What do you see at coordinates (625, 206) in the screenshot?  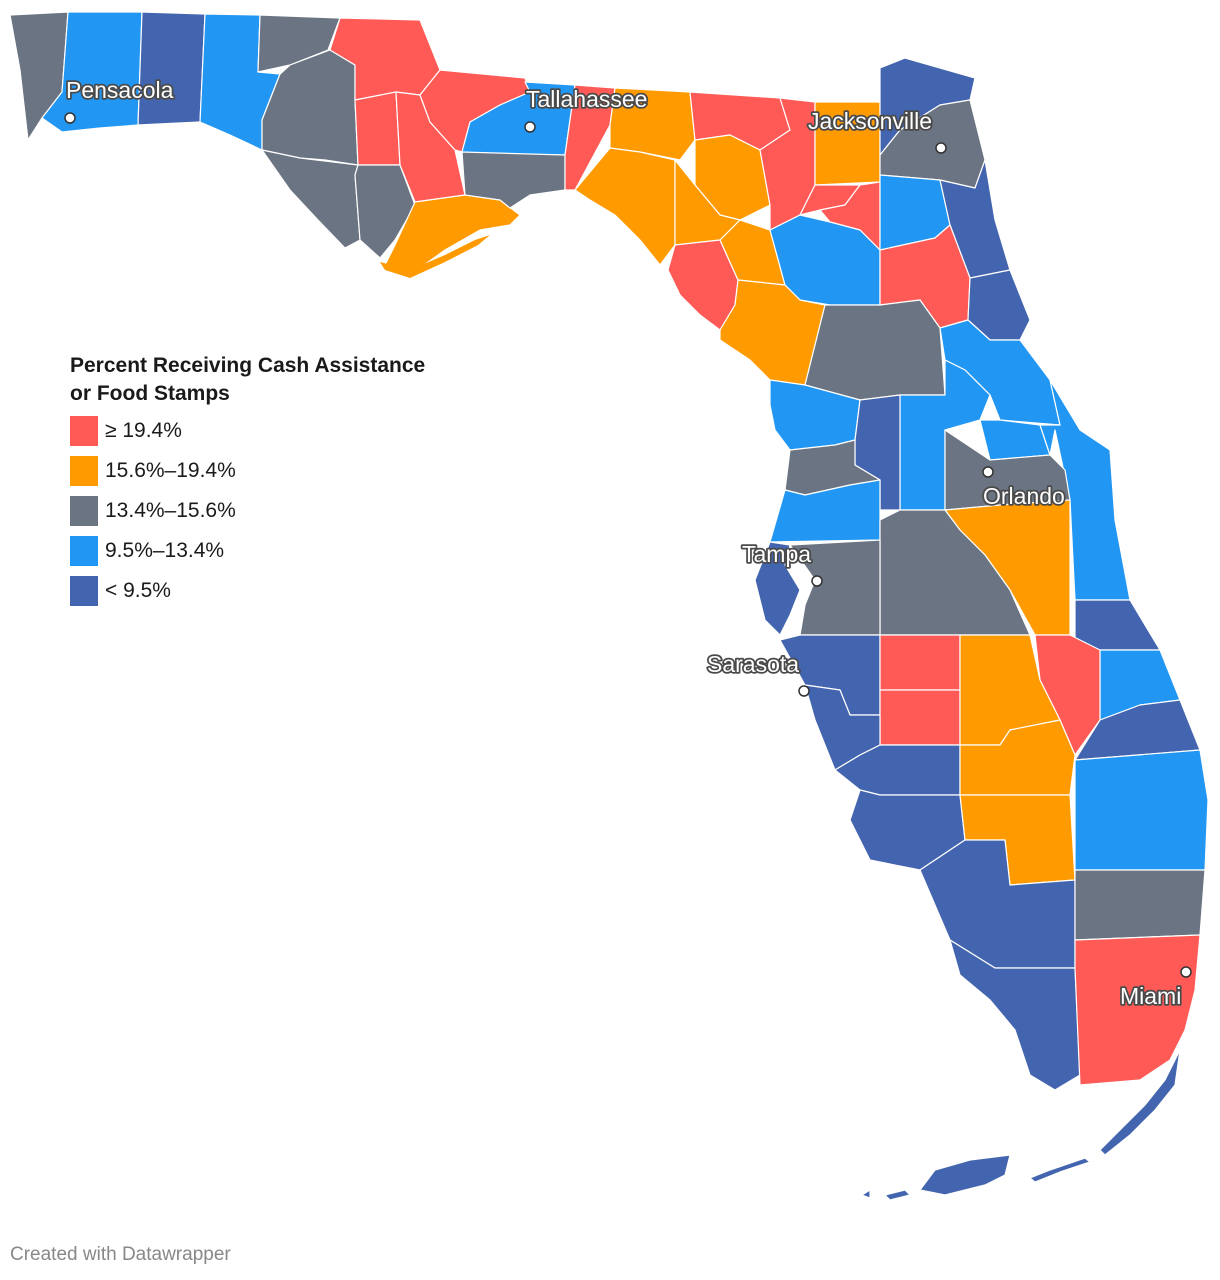 I see `county-taylor` at bounding box center [625, 206].